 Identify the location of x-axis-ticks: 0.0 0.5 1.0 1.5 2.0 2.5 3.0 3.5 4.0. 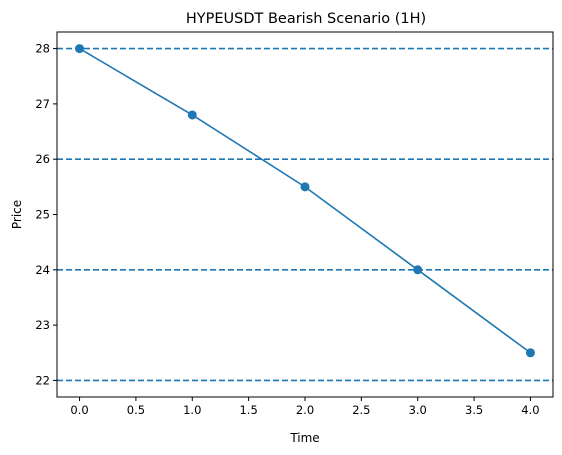
(305, 407).